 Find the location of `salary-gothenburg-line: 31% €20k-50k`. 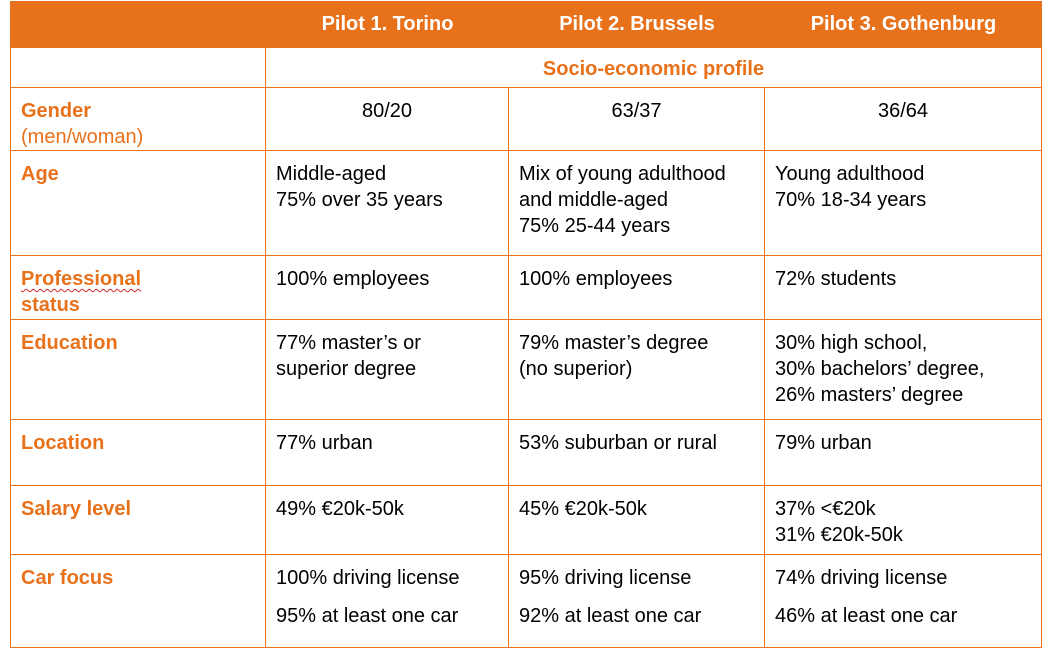

salary-gothenburg-line: 31% €20k-50k is located at coordinates (839, 535).